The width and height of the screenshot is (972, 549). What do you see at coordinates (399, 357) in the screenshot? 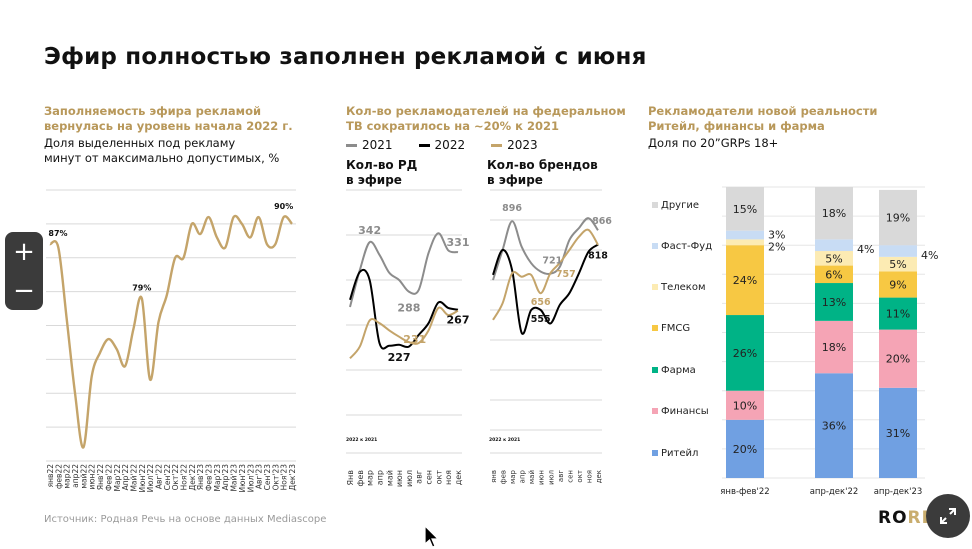
I see `data-label: 227` at bounding box center [399, 357].